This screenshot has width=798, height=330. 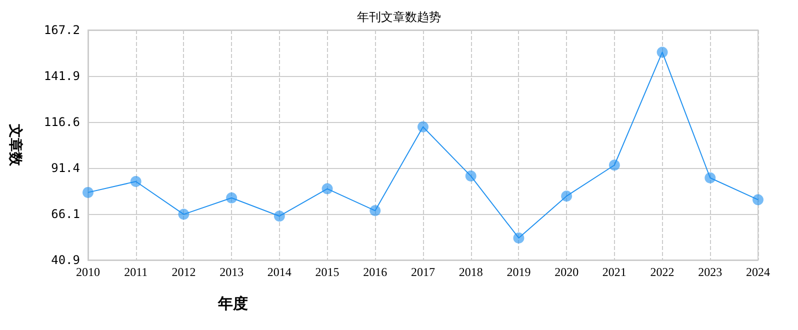 I want to click on y-tick-label: 91.4, so click(x=65, y=168).